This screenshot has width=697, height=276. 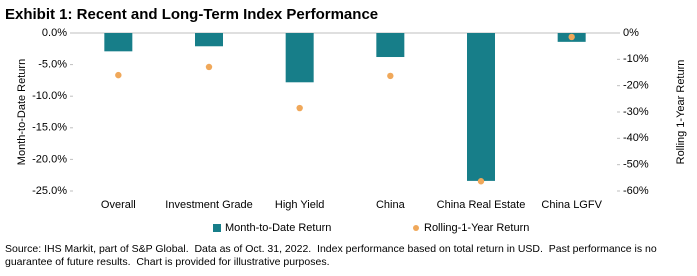 What do you see at coordinates (54, 33) in the screenshot?
I see `y-tick-label: 0.0%` at bounding box center [54, 33].